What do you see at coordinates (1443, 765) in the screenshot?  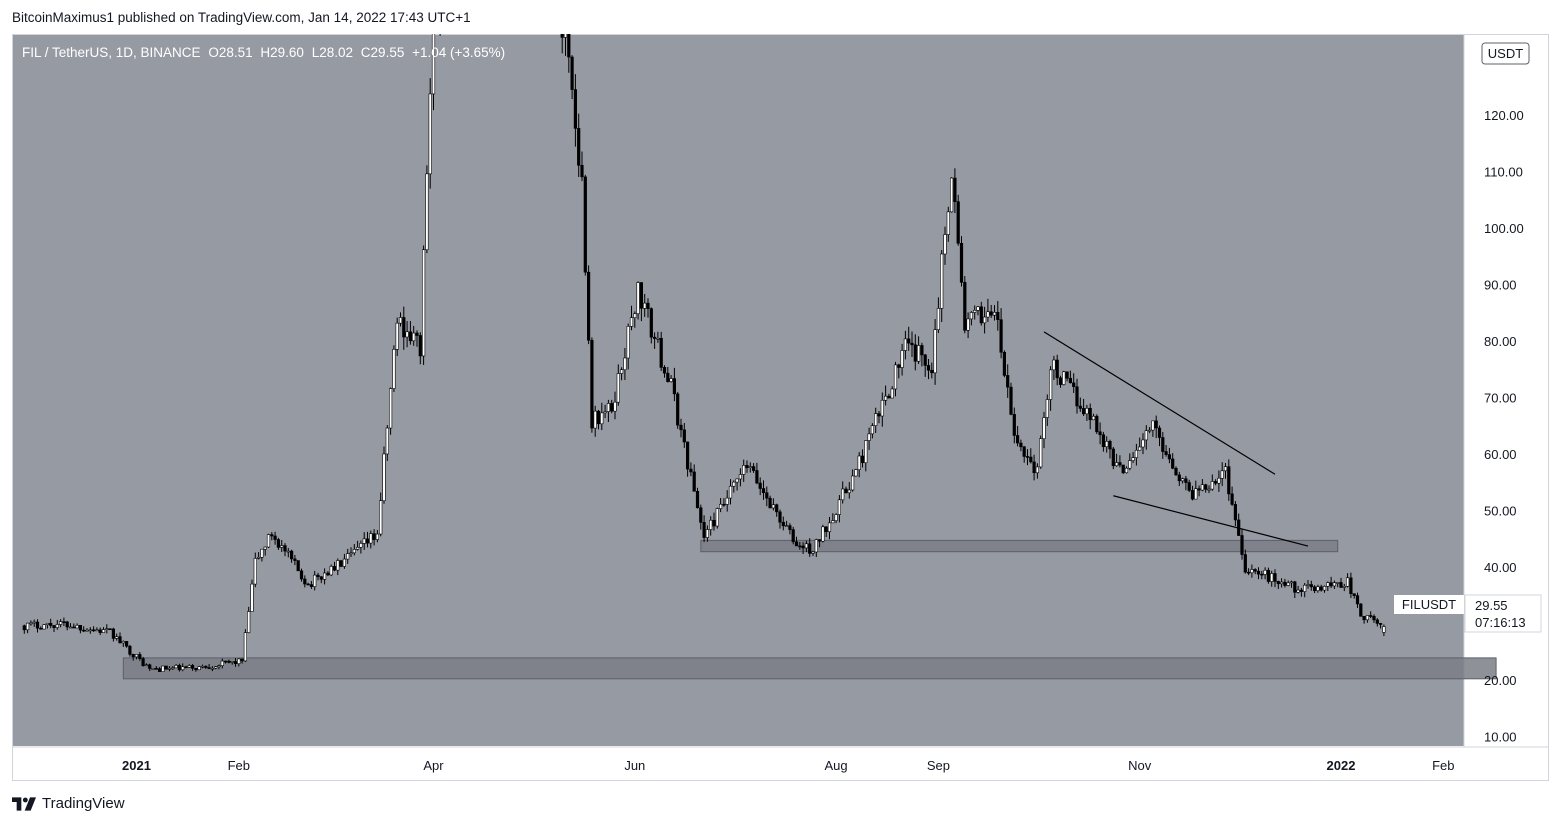 I see `time-tick-label: Feb` at bounding box center [1443, 765].